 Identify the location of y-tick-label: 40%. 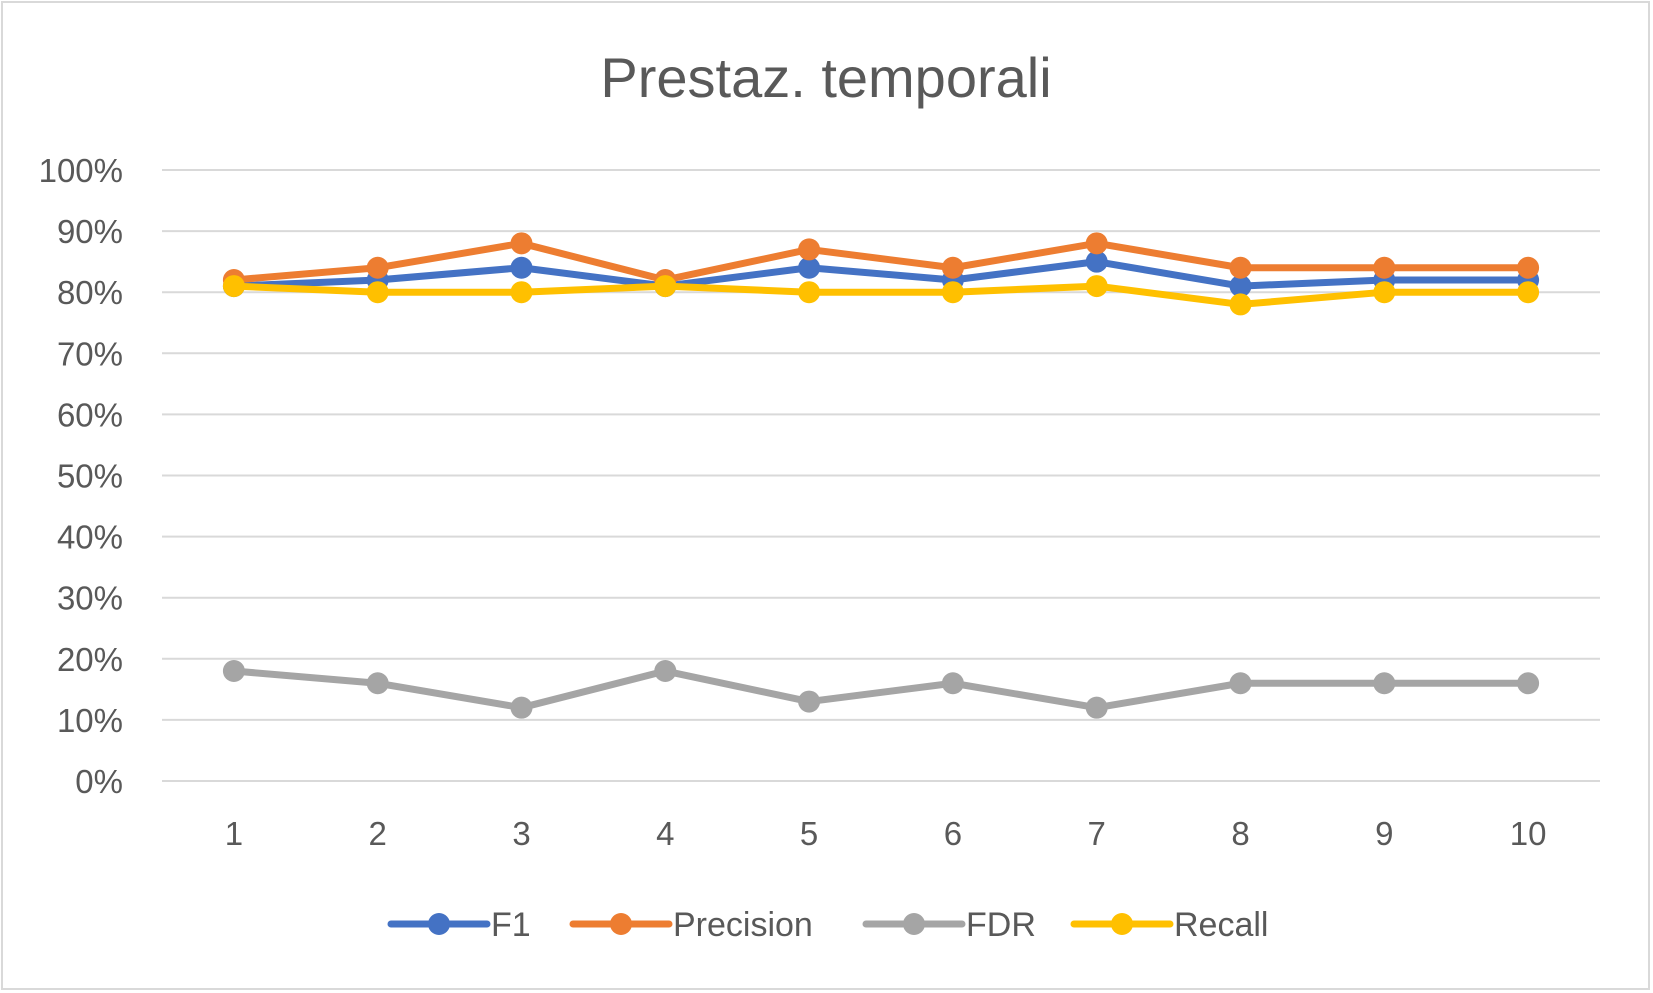
(90, 537).